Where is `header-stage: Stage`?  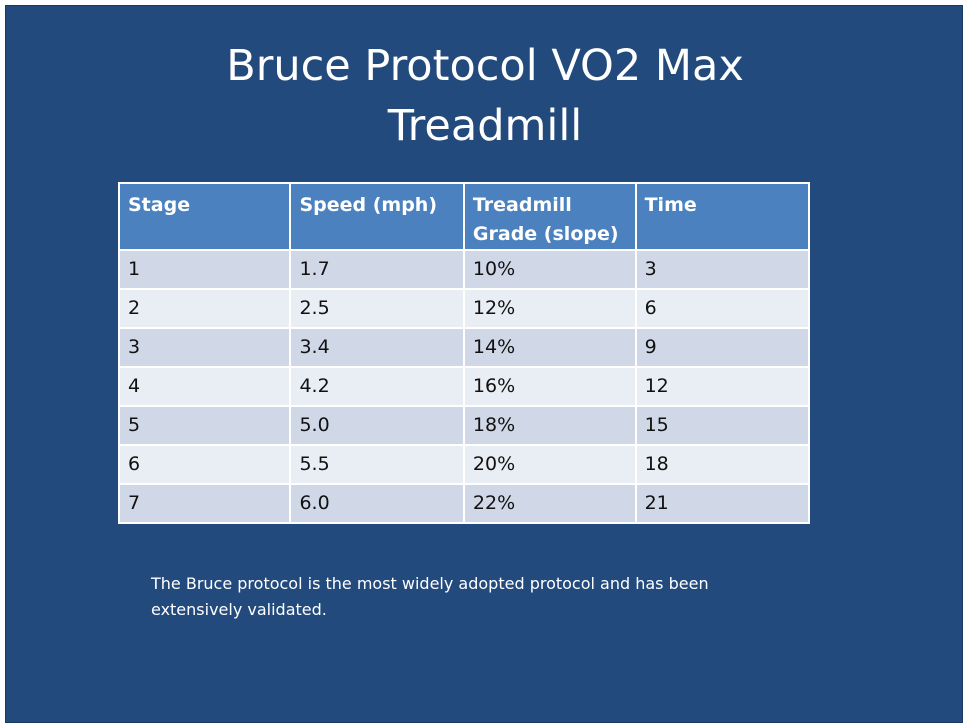
header-stage: Stage is located at coordinates (204, 216).